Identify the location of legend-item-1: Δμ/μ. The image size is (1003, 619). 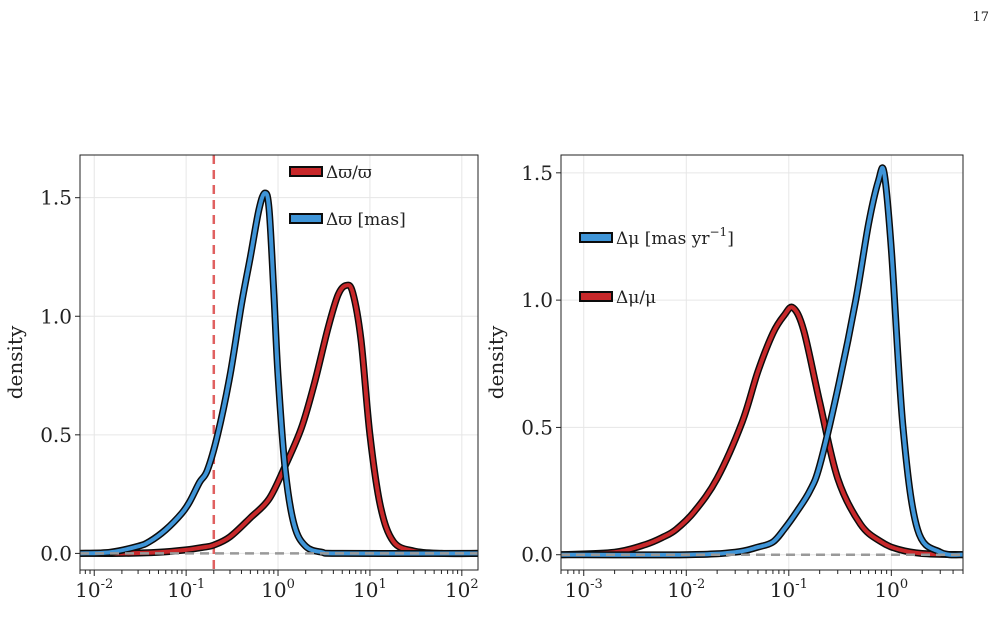
(617, 298).